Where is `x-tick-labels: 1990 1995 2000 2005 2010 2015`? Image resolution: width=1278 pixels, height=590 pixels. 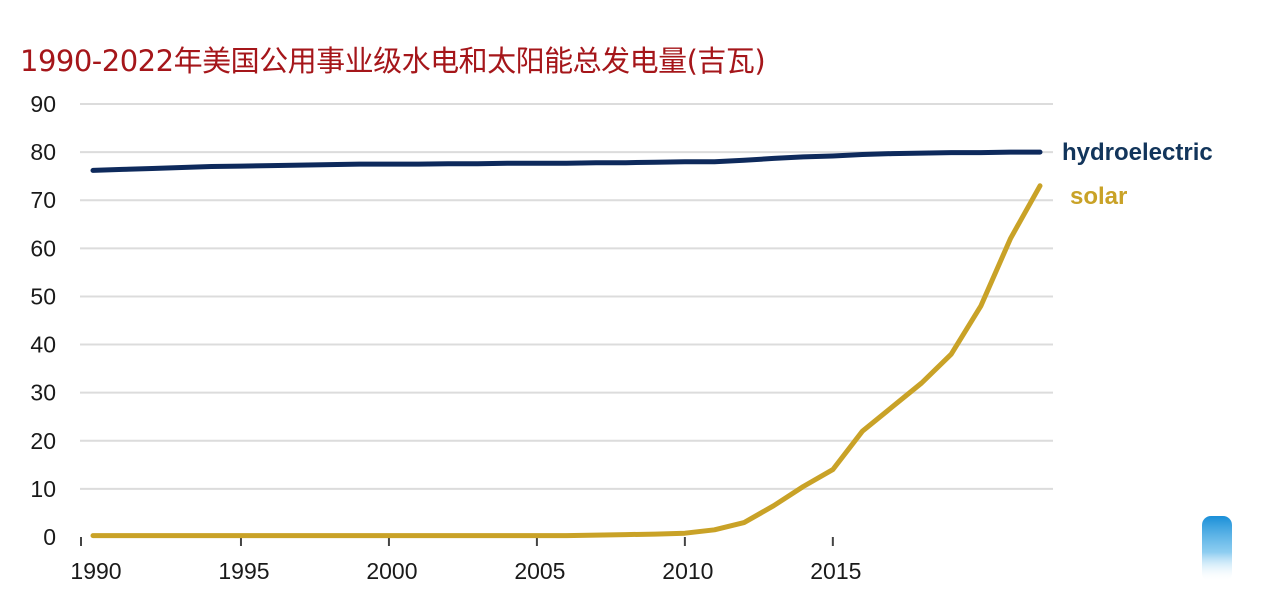
x-tick-labels: 1990 1995 2000 2005 2010 2015 is located at coordinates (465, 571).